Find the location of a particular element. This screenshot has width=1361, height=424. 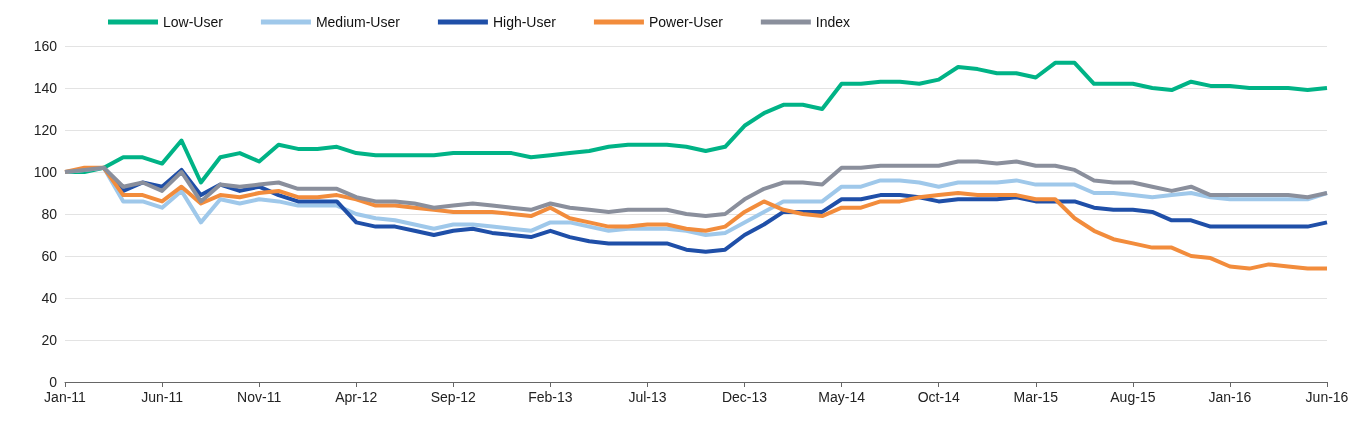

x-tick-label: Nov-11 is located at coordinates (259, 397).